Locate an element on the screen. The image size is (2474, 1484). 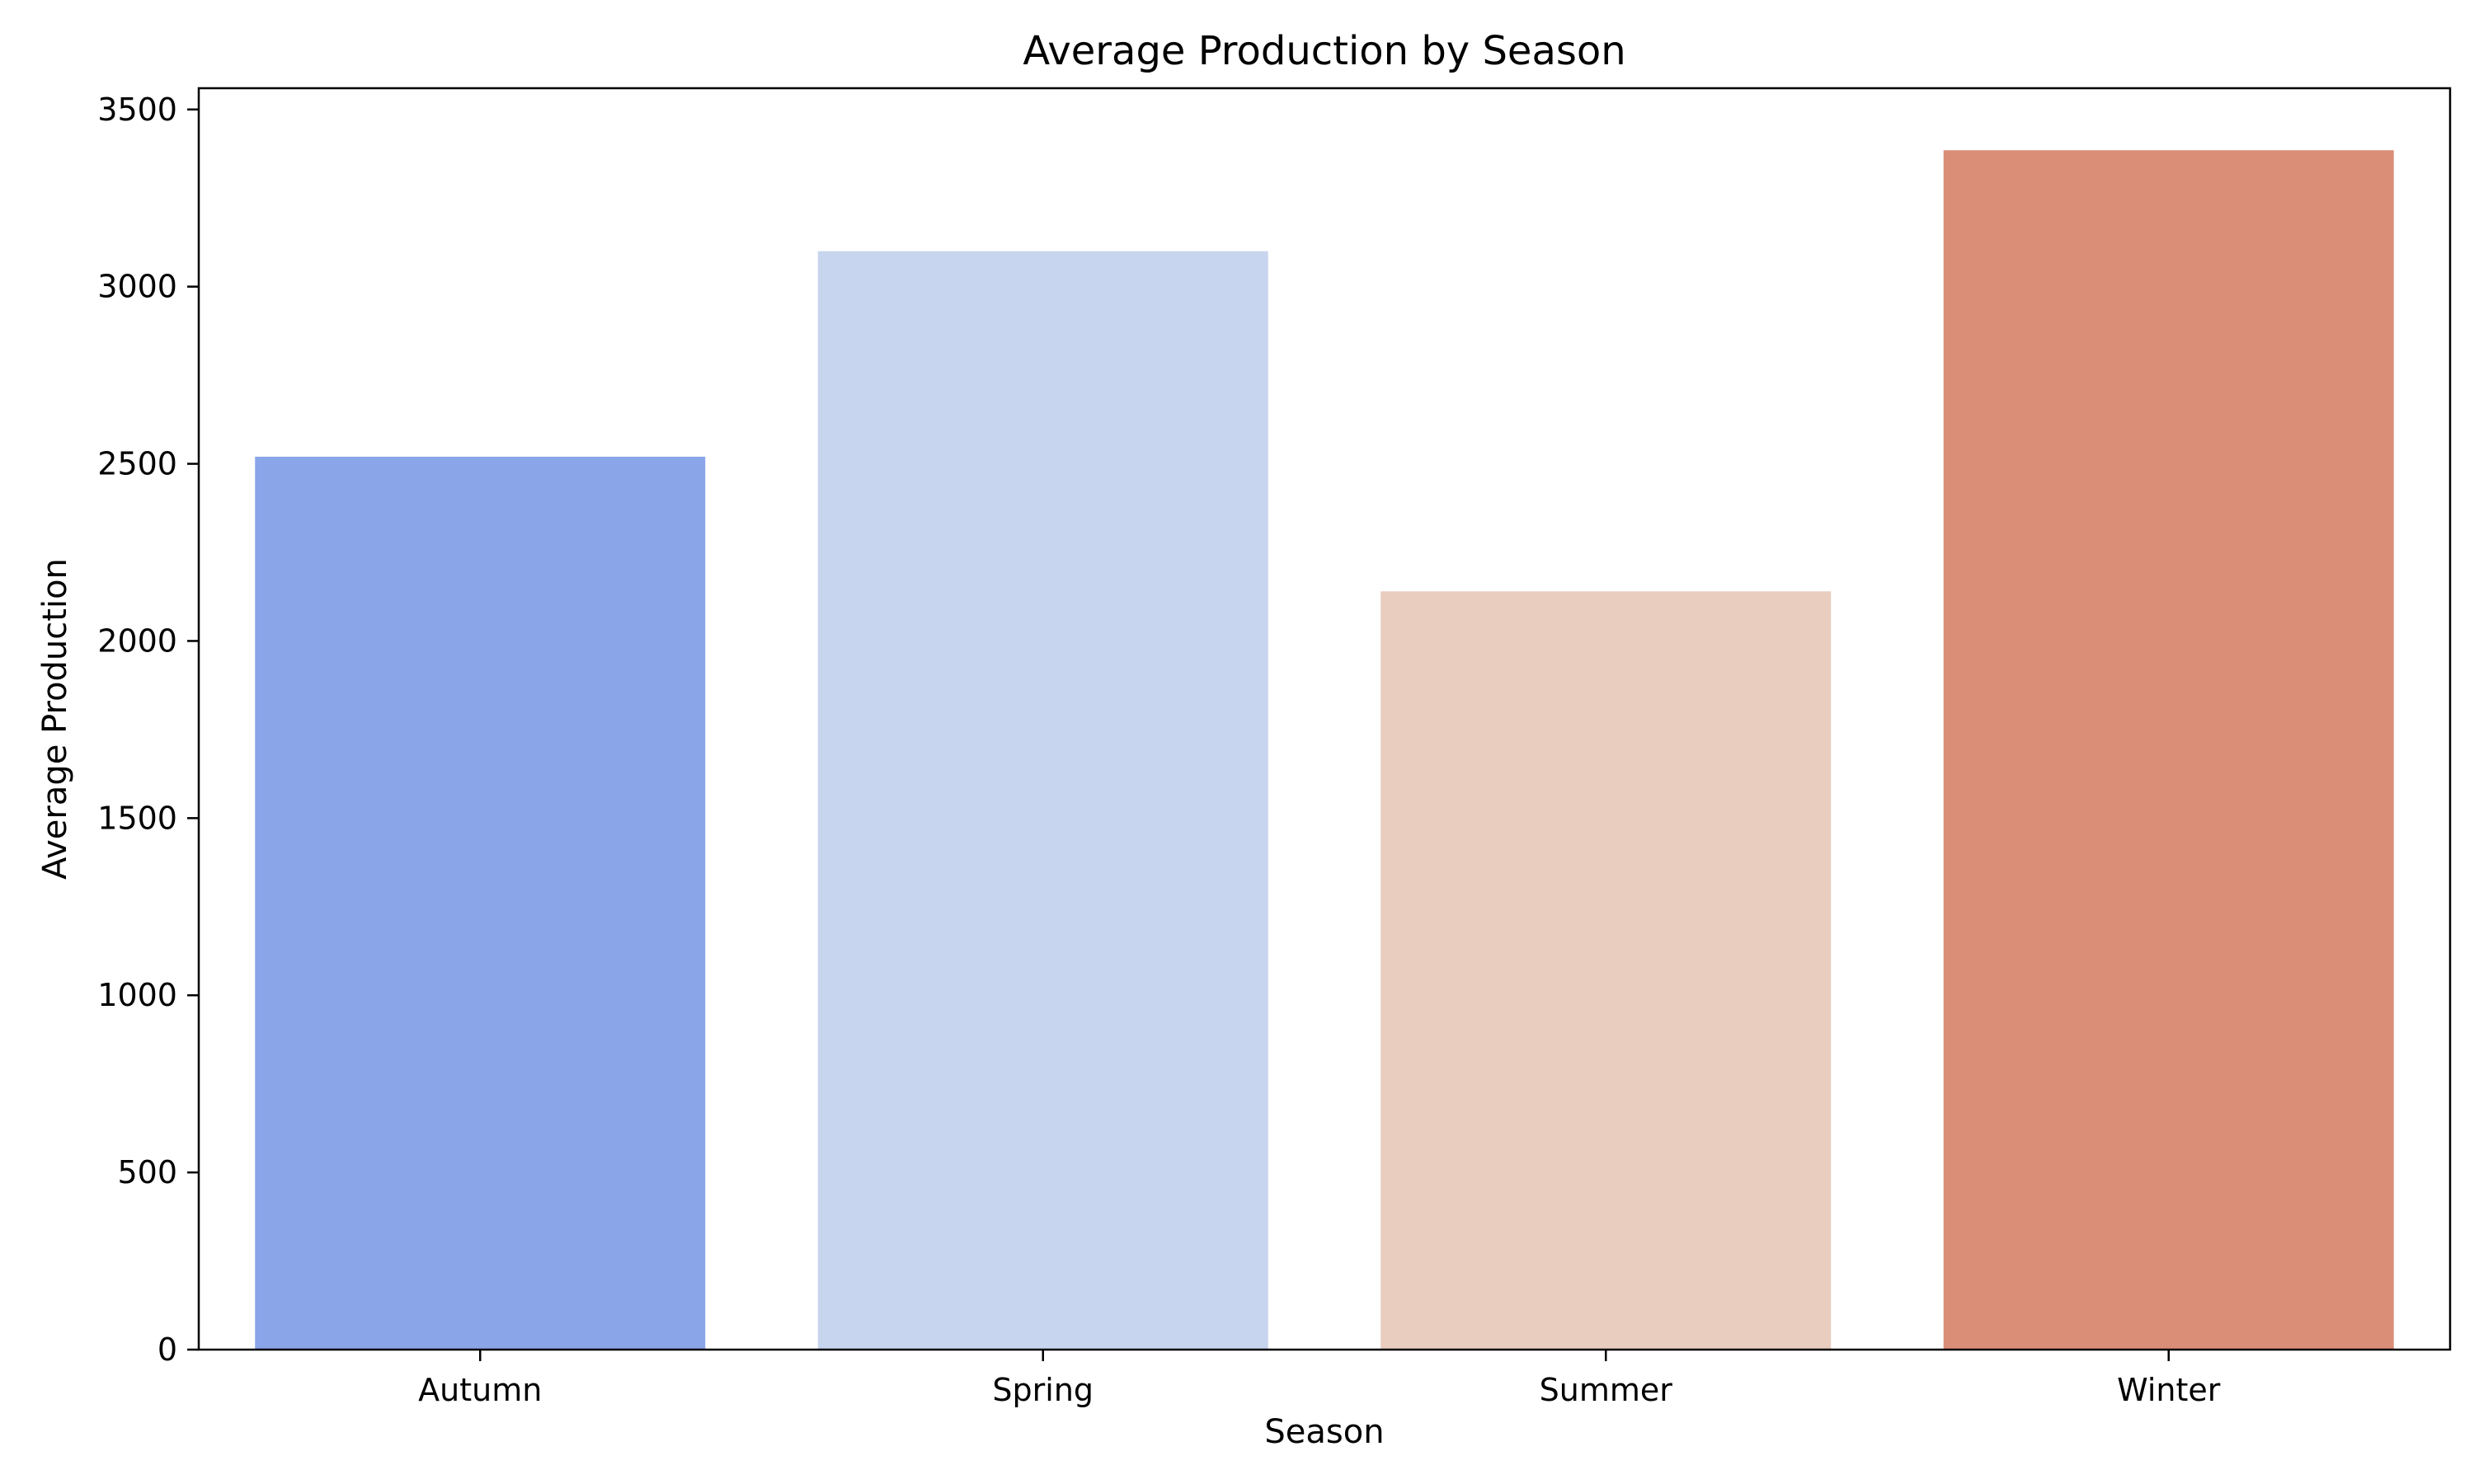
y-tick-label-3000: 3000 is located at coordinates (137, 287).